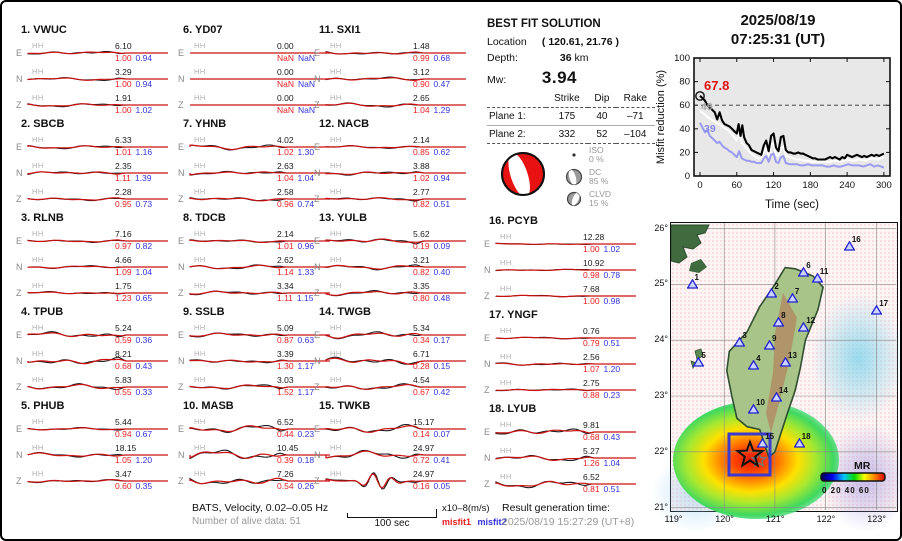  Describe the element at coordinates (523, 175) in the screenshot. I see `focal-mechanism-beachball-icon` at that location.